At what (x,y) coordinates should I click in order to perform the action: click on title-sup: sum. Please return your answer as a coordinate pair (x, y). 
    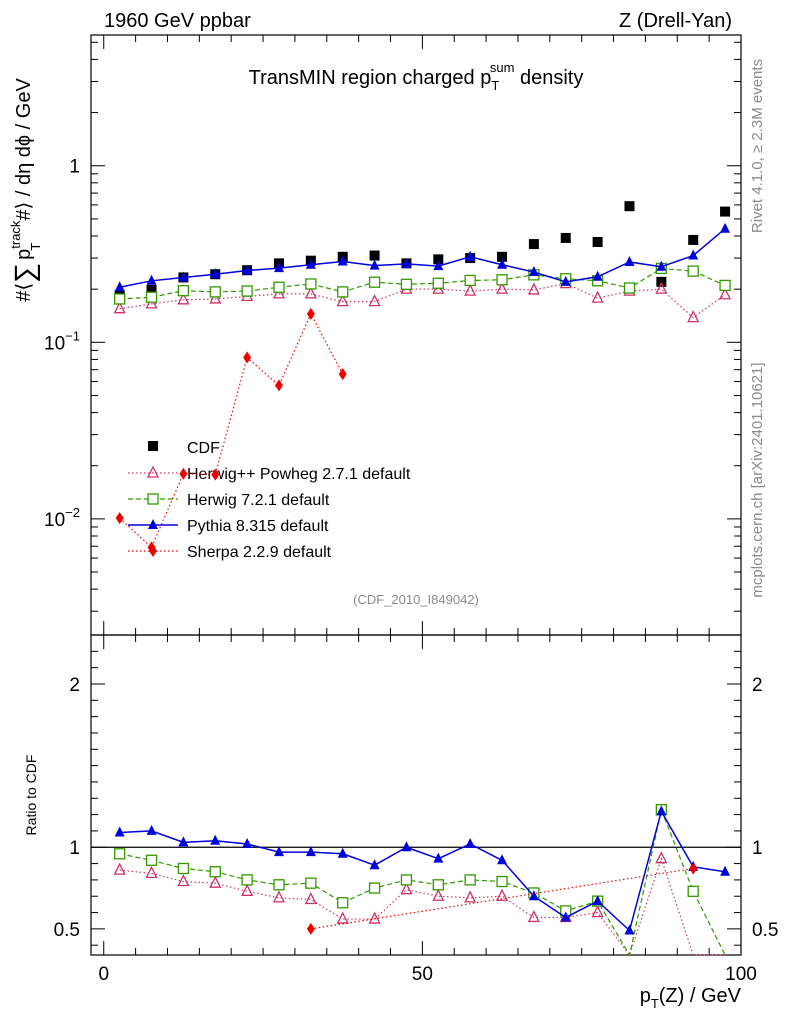
    Looking at the image, I should click on (502, 67).